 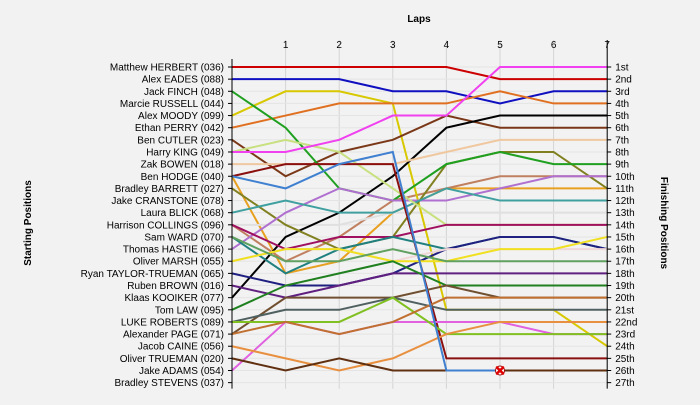 I want to click on start-position-label: Harry KING (049), so click(x=185, y=152).